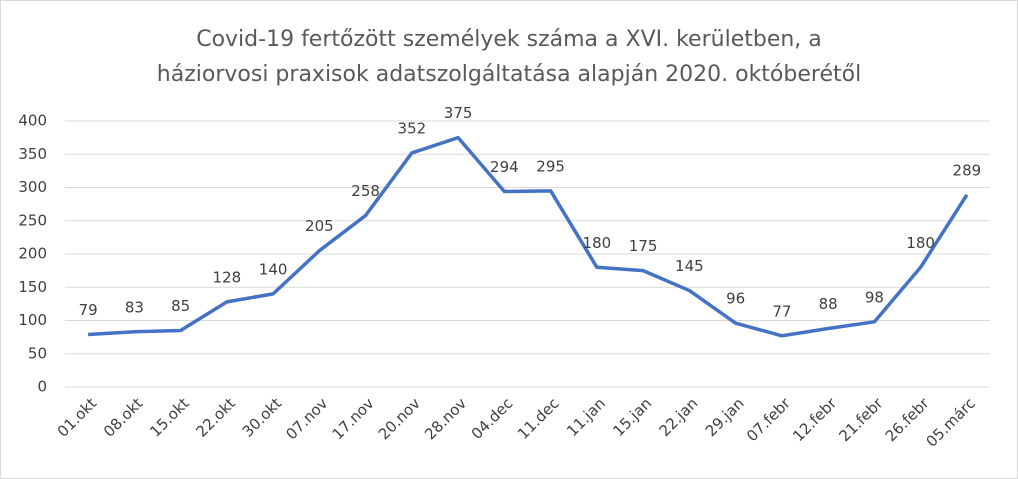  I want to click on y-tick-label: 250, so click(32, 220).